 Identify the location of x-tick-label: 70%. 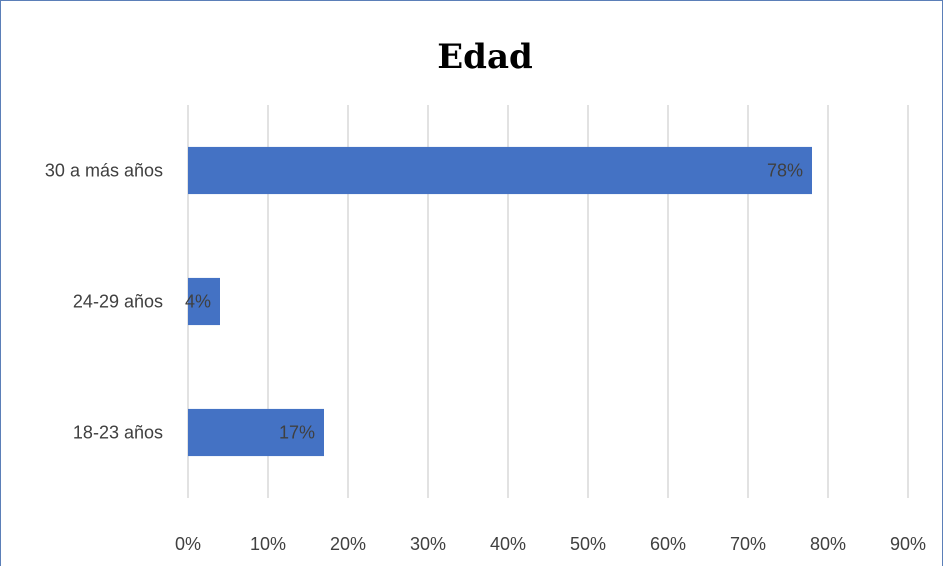
(748, 544).